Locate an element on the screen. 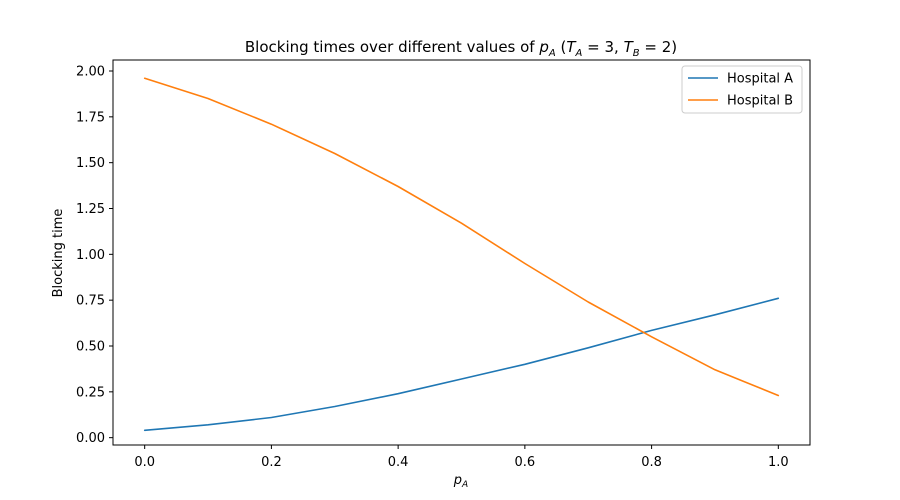  x-tick-label: 1.0 is located at coordinates (778, 462).